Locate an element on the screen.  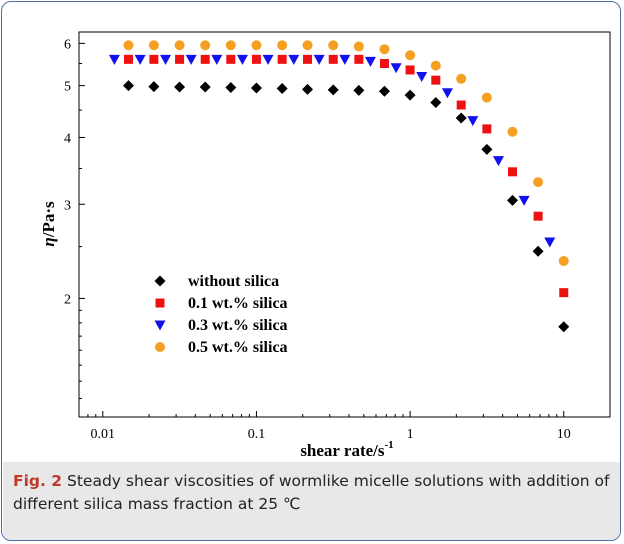
y-axis-label: η/Pa·s is located at coordinates (48, 224).